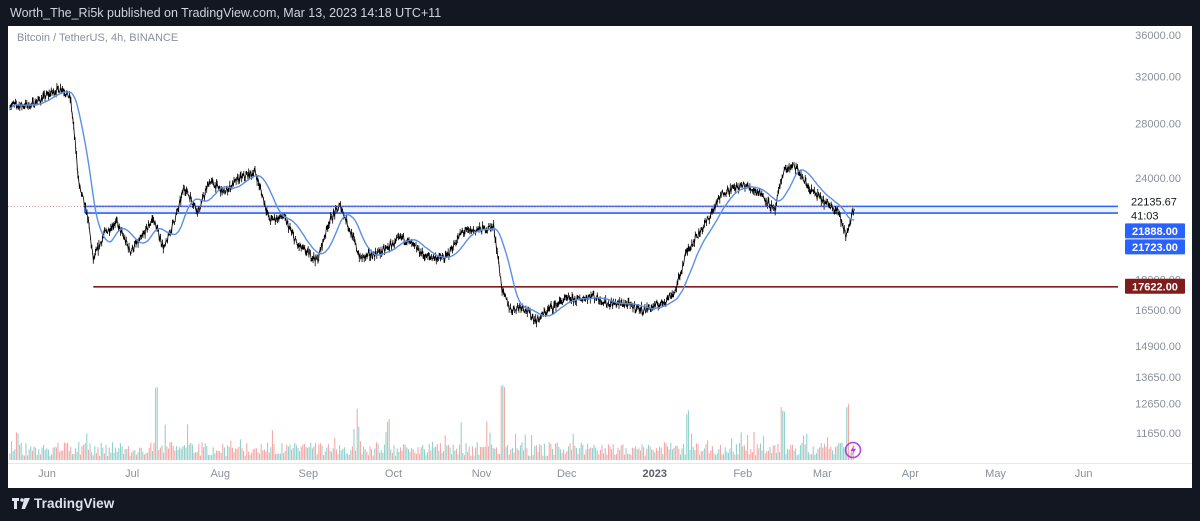 The width and height of the screenshot is (1200, 521). Describe the element at coordinates (21, 503) in the screenshot. I see `tradingview-logo-icon` at that location.